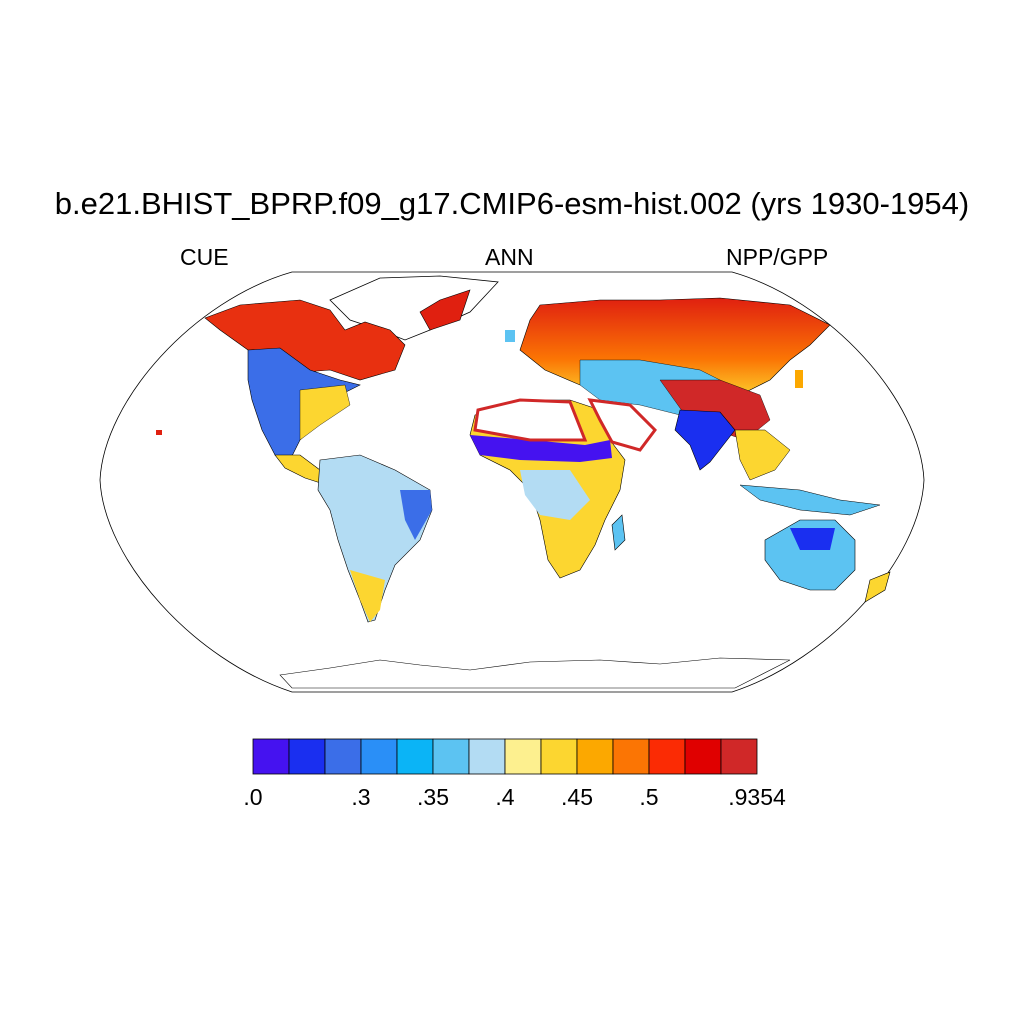  I want to click on colorbar-tick-label: .5, so click(649, 797).